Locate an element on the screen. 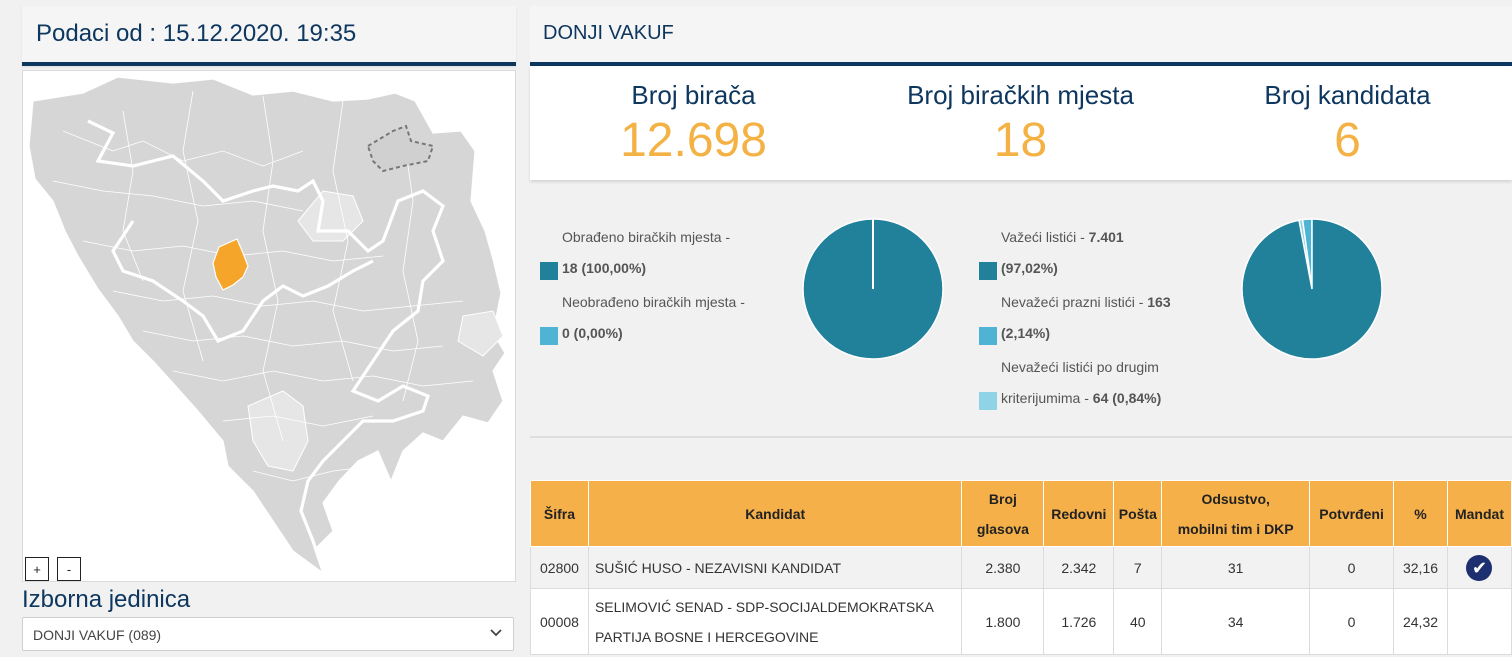 The image size is (1512, 657). light-region-east is located at coordinates (480, 333).